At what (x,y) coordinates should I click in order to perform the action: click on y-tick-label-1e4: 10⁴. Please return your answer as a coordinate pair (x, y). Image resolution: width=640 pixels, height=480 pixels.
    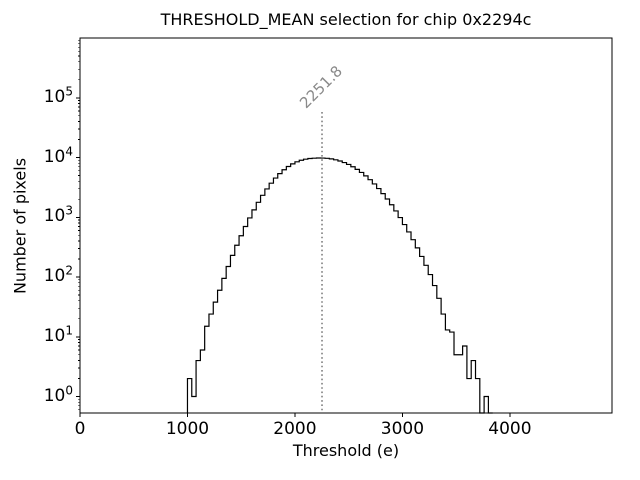
    Looking at the image, I should click on (58, 155).